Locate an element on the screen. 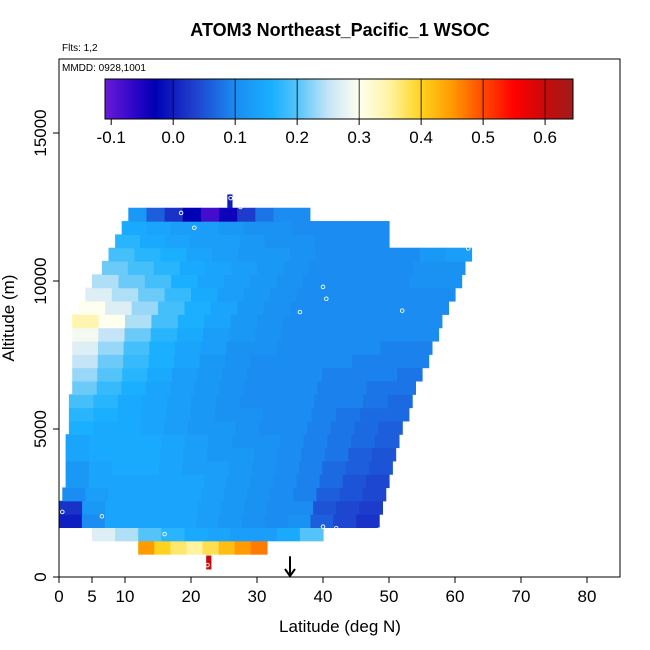 The width and height of the screenshot is (650, 650). arrow-head is located at coordinates (290, 573).